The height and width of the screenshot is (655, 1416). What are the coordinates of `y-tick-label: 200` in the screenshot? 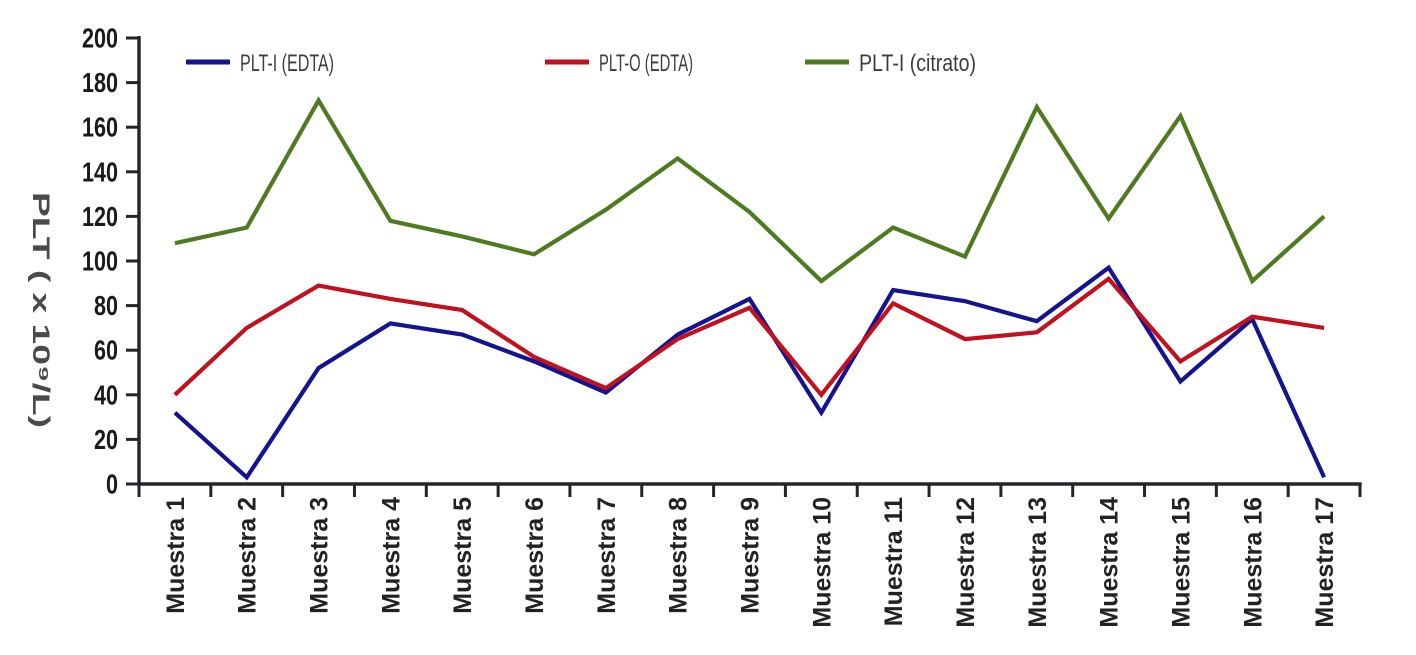 It's located at (100, 38).